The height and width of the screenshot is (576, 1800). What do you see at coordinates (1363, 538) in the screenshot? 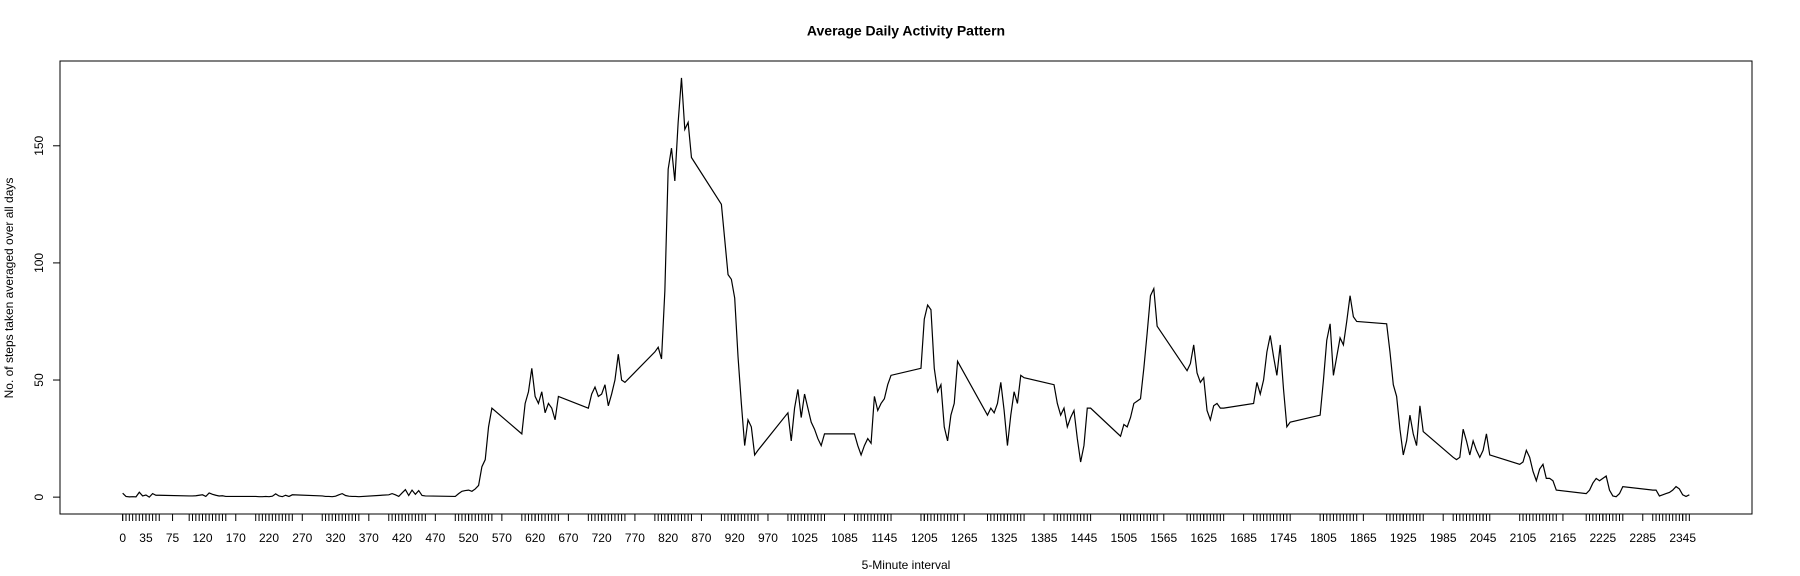
I see `x-tick-label: 1865` at bounding box center [1363, 538].